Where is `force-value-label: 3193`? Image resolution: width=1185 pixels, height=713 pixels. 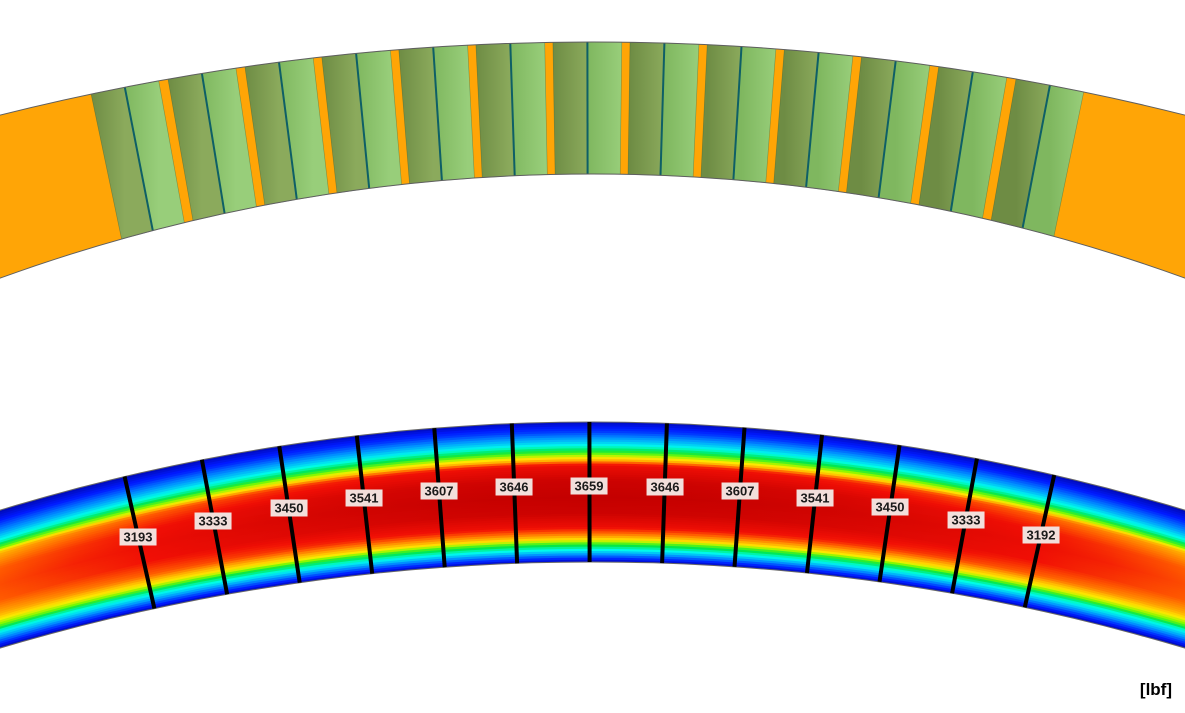
force-value-label: 3193 is located at coordinates (138, 537).